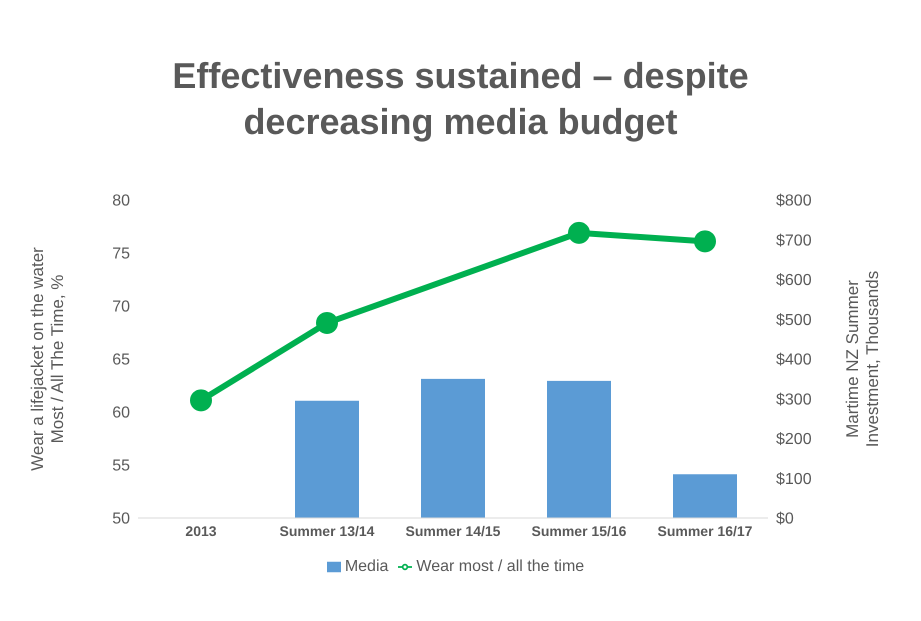 The width and height of the screenshot is (921, 621). I want to click on y-tick-label: 70, so click(121, 307).